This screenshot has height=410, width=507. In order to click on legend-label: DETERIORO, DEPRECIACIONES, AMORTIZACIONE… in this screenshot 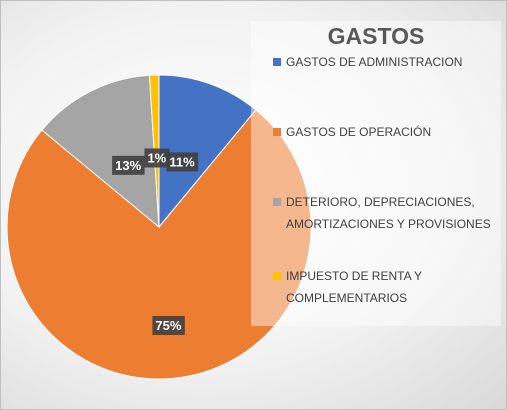, I will do `click(388, 213)`.